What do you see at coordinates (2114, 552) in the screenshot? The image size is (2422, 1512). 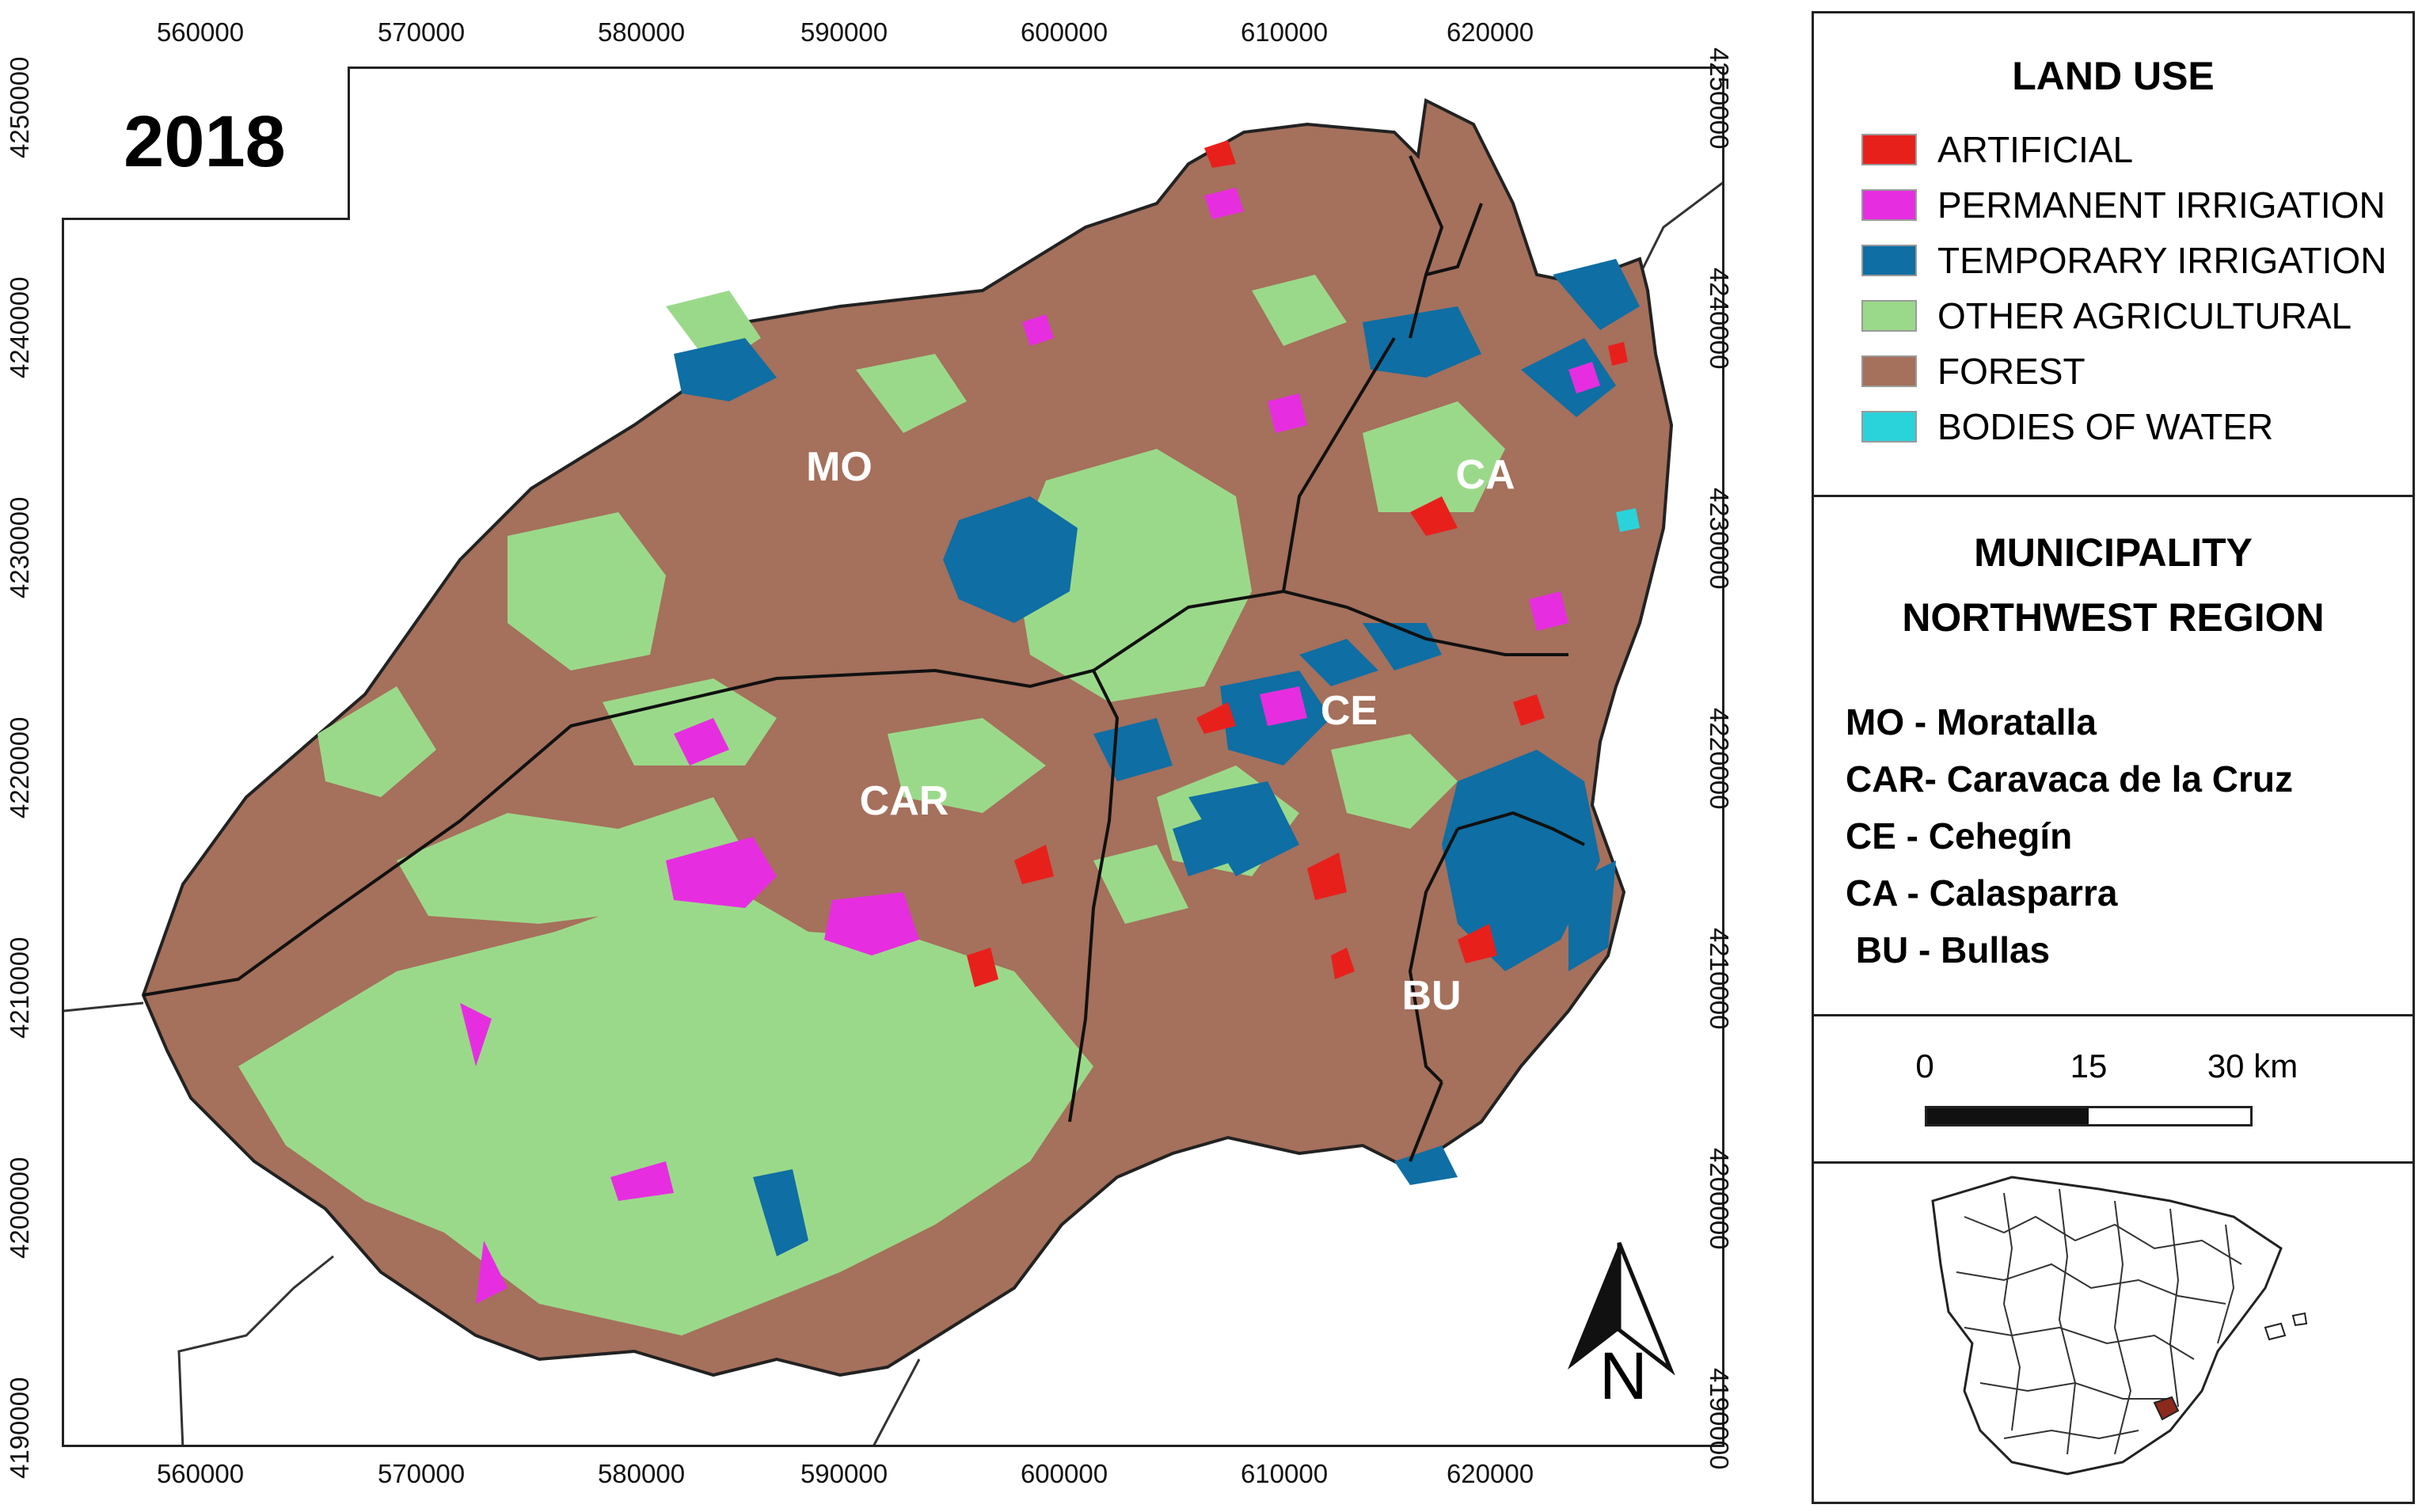 I see `municipality-heading: MUNICIPALITY` at bounding box center [2114, 552].